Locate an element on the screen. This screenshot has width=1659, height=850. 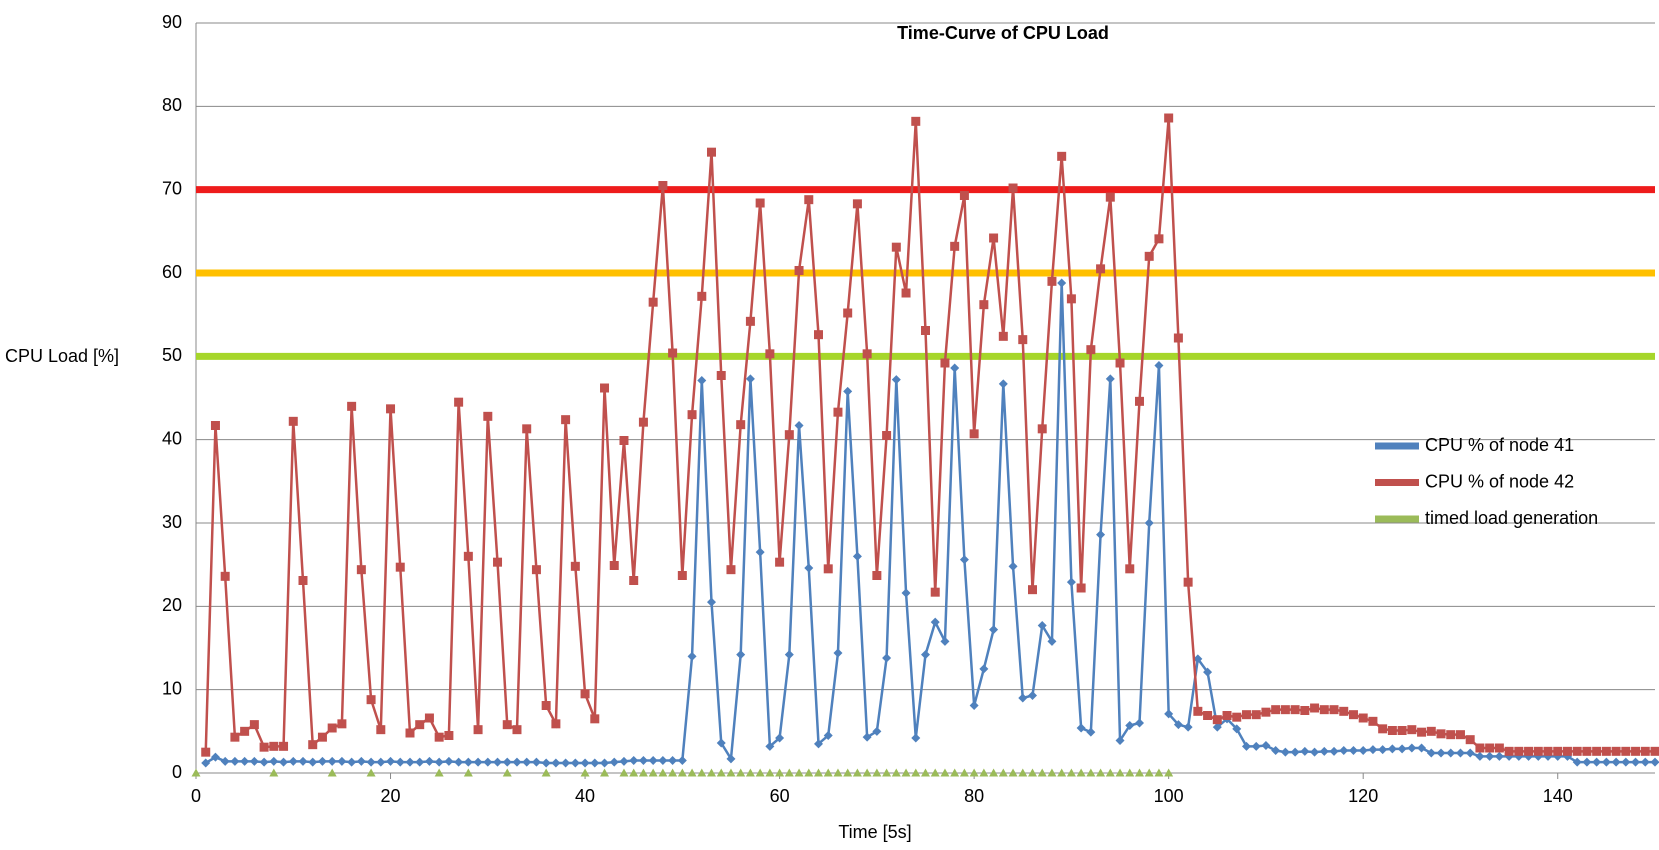
legend-label: CPU % of node 41 is located at coordinates (1499, 445).